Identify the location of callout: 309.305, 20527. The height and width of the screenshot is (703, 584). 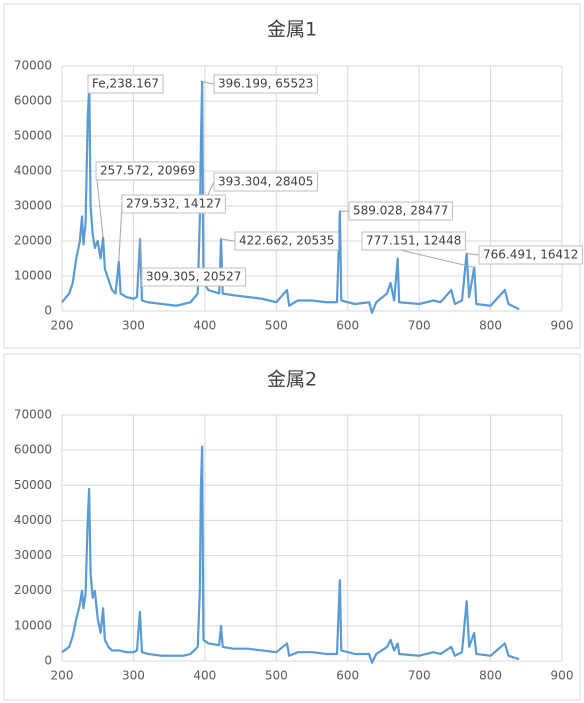
(192, 263).